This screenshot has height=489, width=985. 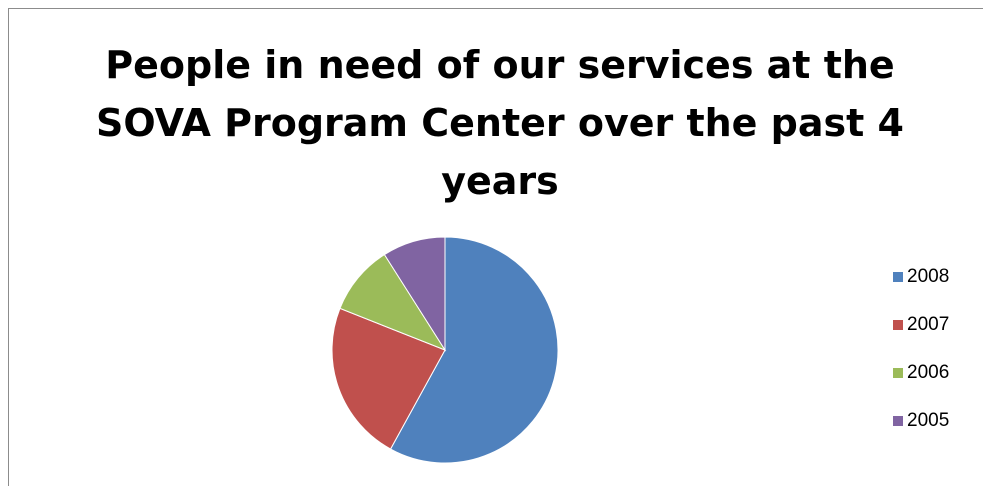 What do you see at coordinates (898, 421) in the screenshot?
I see `legend-swatch-2005` at bounding box center [898, 421].